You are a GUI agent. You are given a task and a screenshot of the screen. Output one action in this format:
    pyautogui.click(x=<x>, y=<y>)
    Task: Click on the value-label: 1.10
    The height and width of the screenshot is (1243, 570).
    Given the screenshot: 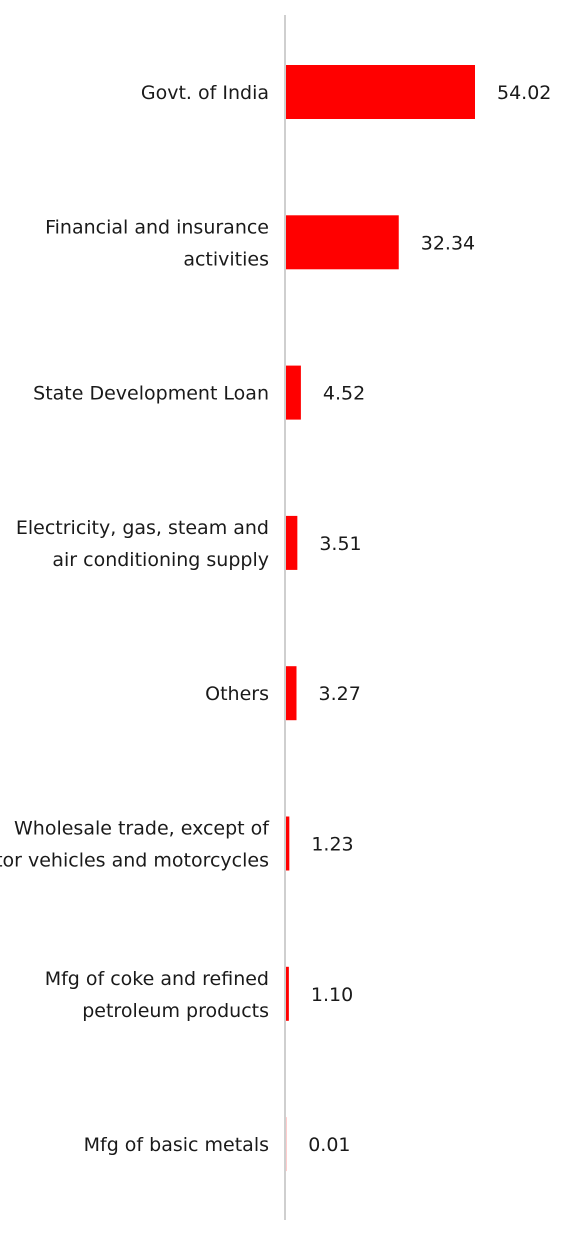 What is the action you would take?
    pyautogui.click(x=332, y=995)
    